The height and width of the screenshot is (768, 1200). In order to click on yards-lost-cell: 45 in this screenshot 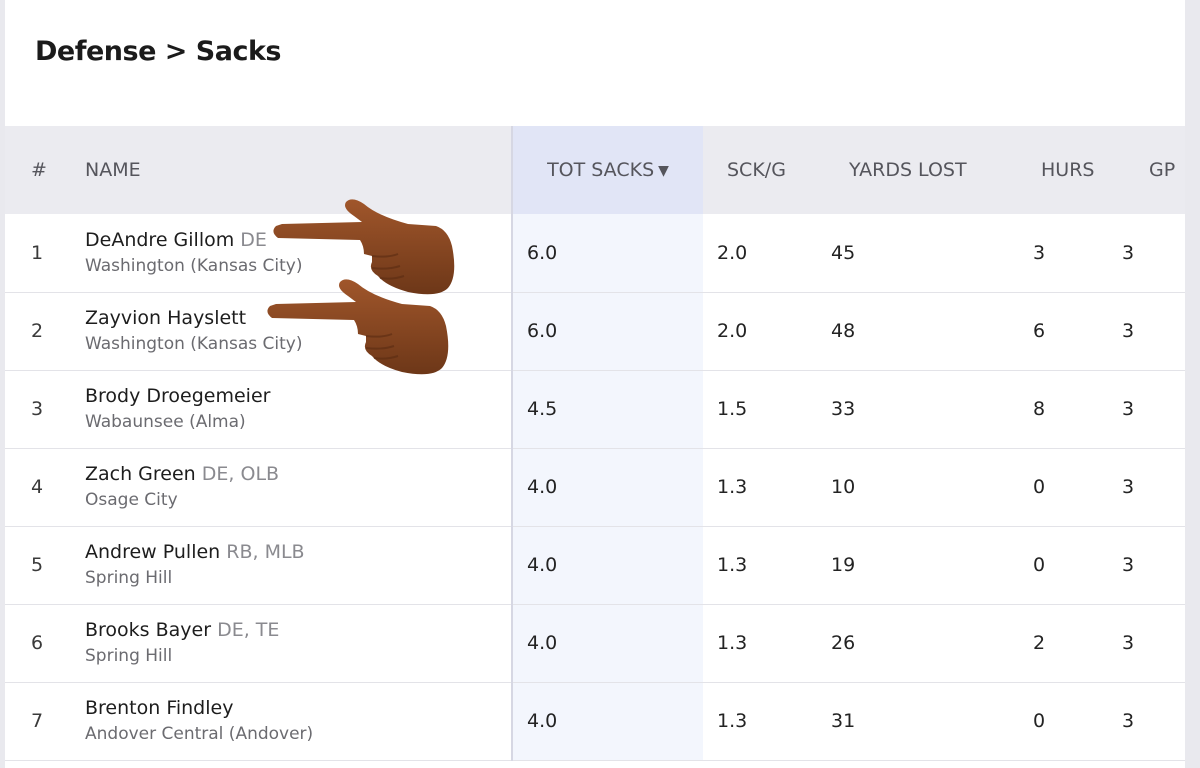, I will do `click(843, 252)`.